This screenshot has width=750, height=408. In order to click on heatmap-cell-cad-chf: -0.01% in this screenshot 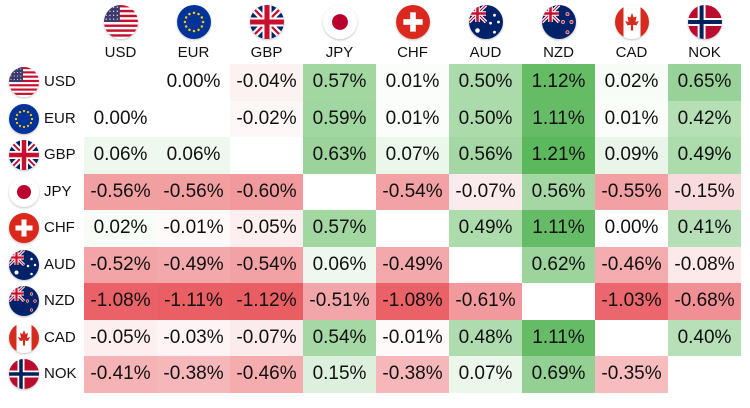, I will do `click(412, 337)`.